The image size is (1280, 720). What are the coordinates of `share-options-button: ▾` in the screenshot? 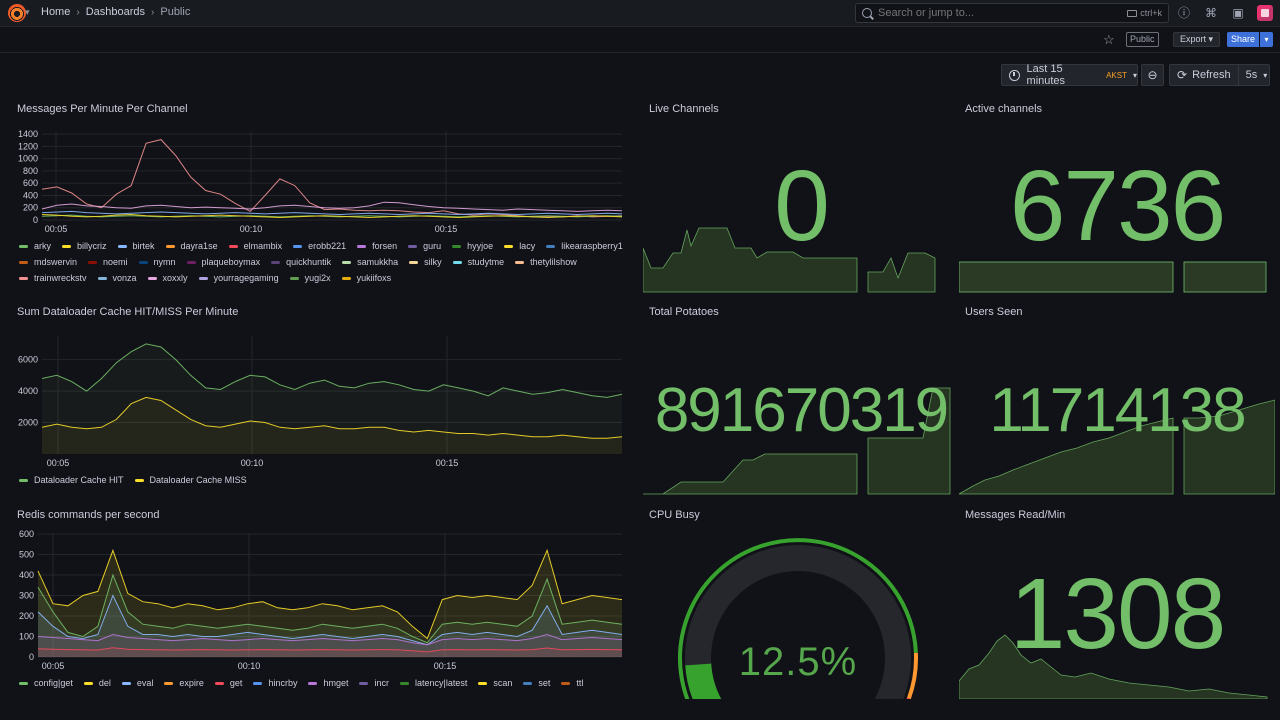 It's located at (1266, 39).